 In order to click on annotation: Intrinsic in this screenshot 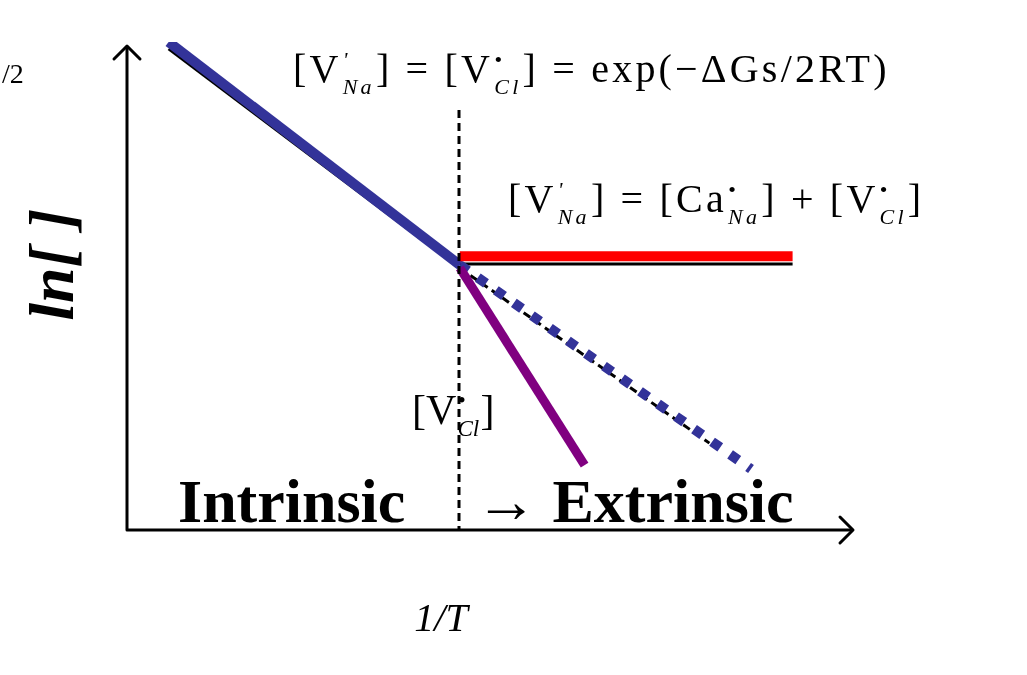, I will do `click(292, 501)`.